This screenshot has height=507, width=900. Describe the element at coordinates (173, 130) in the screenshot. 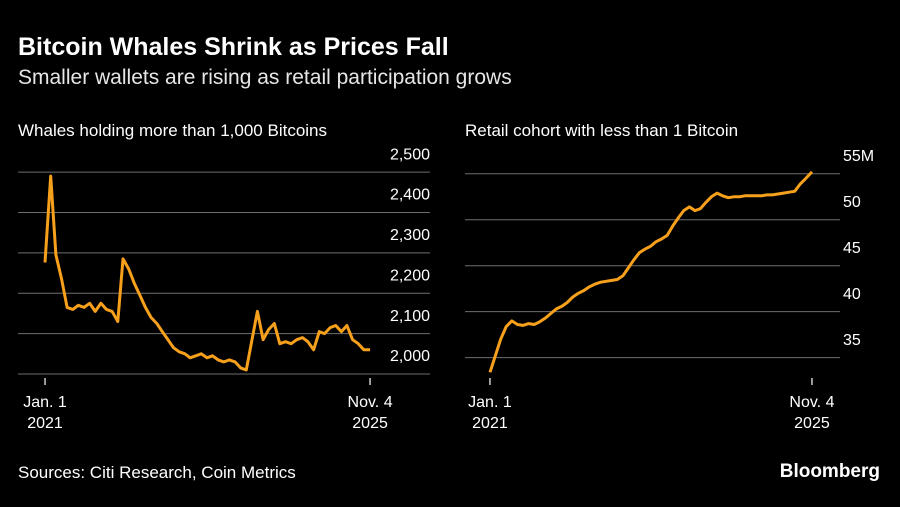

I see `chart-title: Whales holding more than 1,000 Bitcoins` at that location.